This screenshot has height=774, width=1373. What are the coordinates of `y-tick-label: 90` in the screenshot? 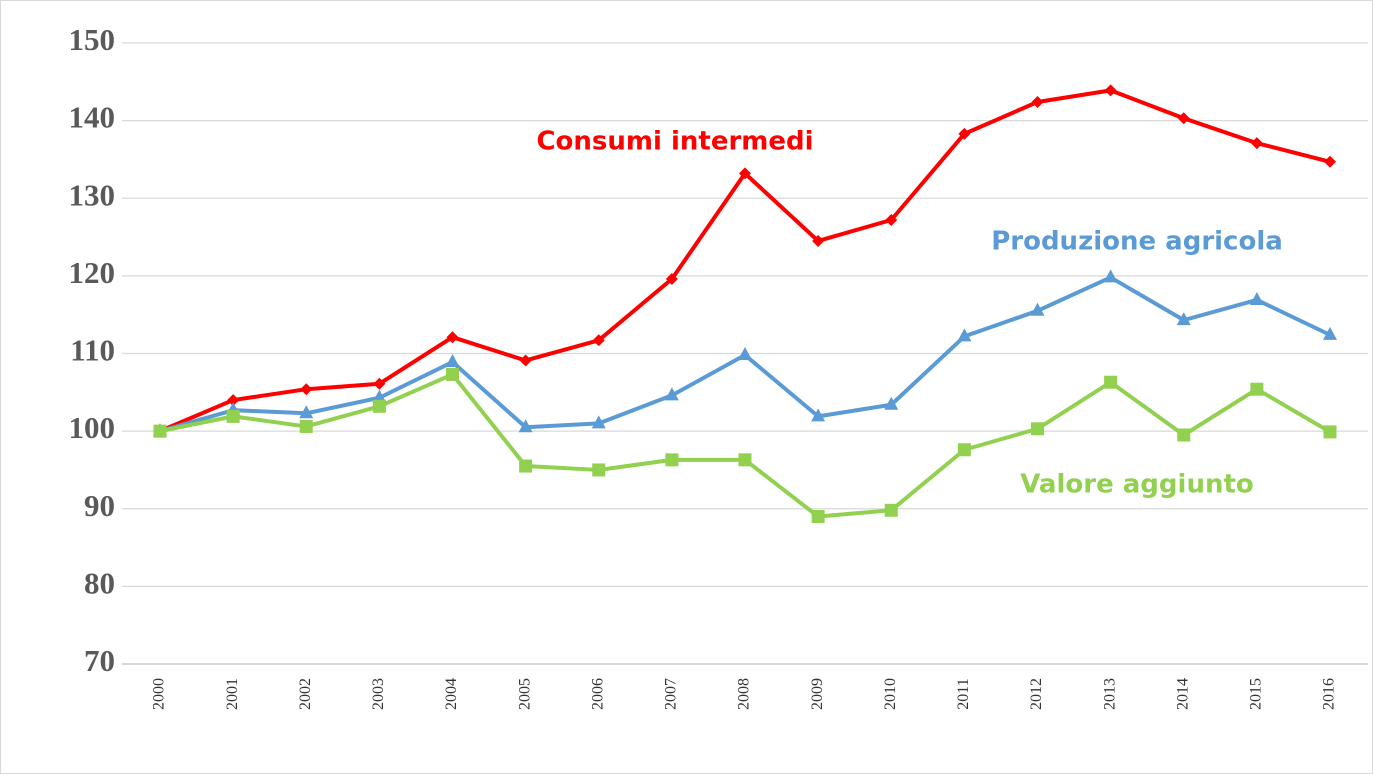 It's located at (99, 505).